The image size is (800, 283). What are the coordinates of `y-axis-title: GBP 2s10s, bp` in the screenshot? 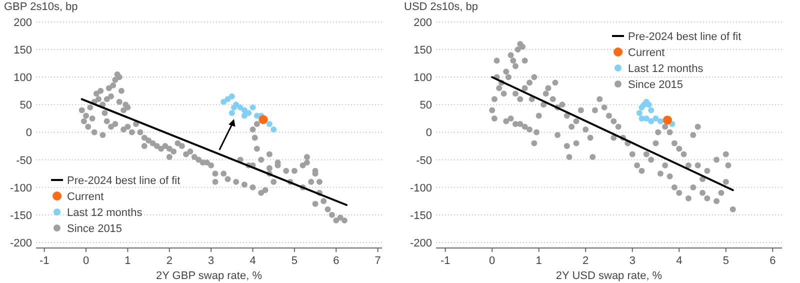 It's located at (41, 7).